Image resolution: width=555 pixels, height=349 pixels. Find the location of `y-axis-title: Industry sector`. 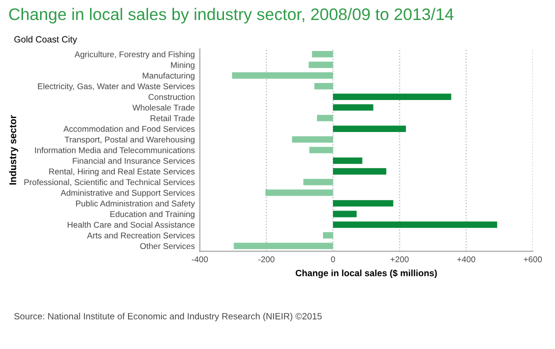

y-axis-title: Industry sector is located at coordinates (13, 150).